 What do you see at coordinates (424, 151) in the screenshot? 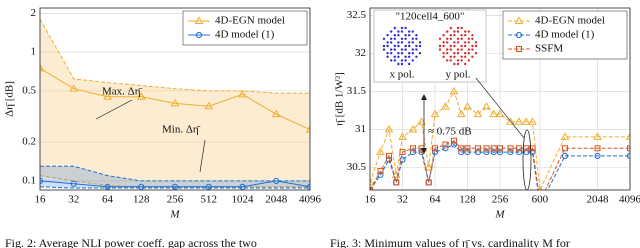
I see `arrowhead` at bounding box center [424, 151].